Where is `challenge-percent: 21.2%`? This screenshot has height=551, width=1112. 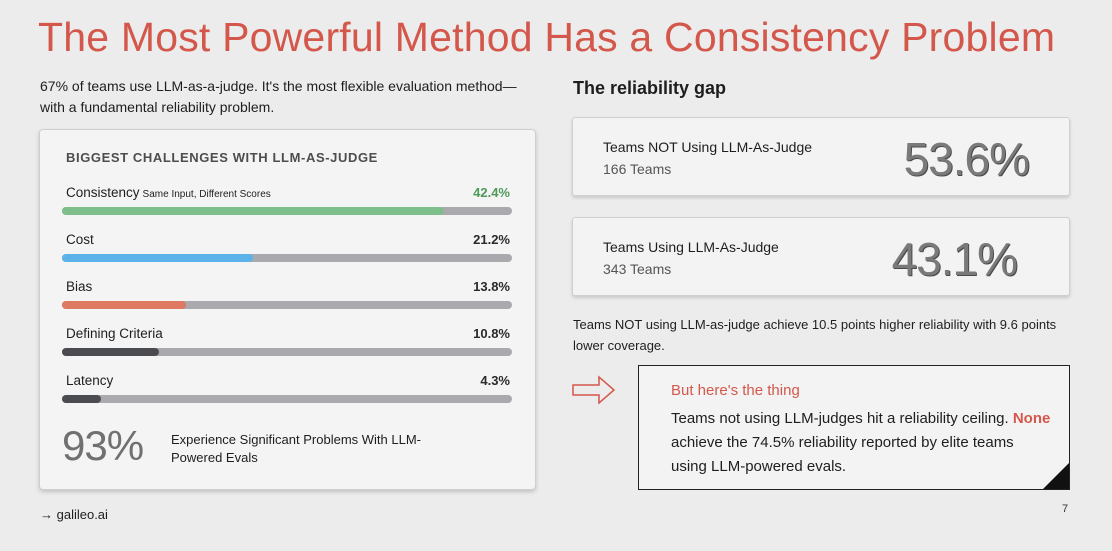
challenge-percent: 21.2% is located at coordinates (491, 239).